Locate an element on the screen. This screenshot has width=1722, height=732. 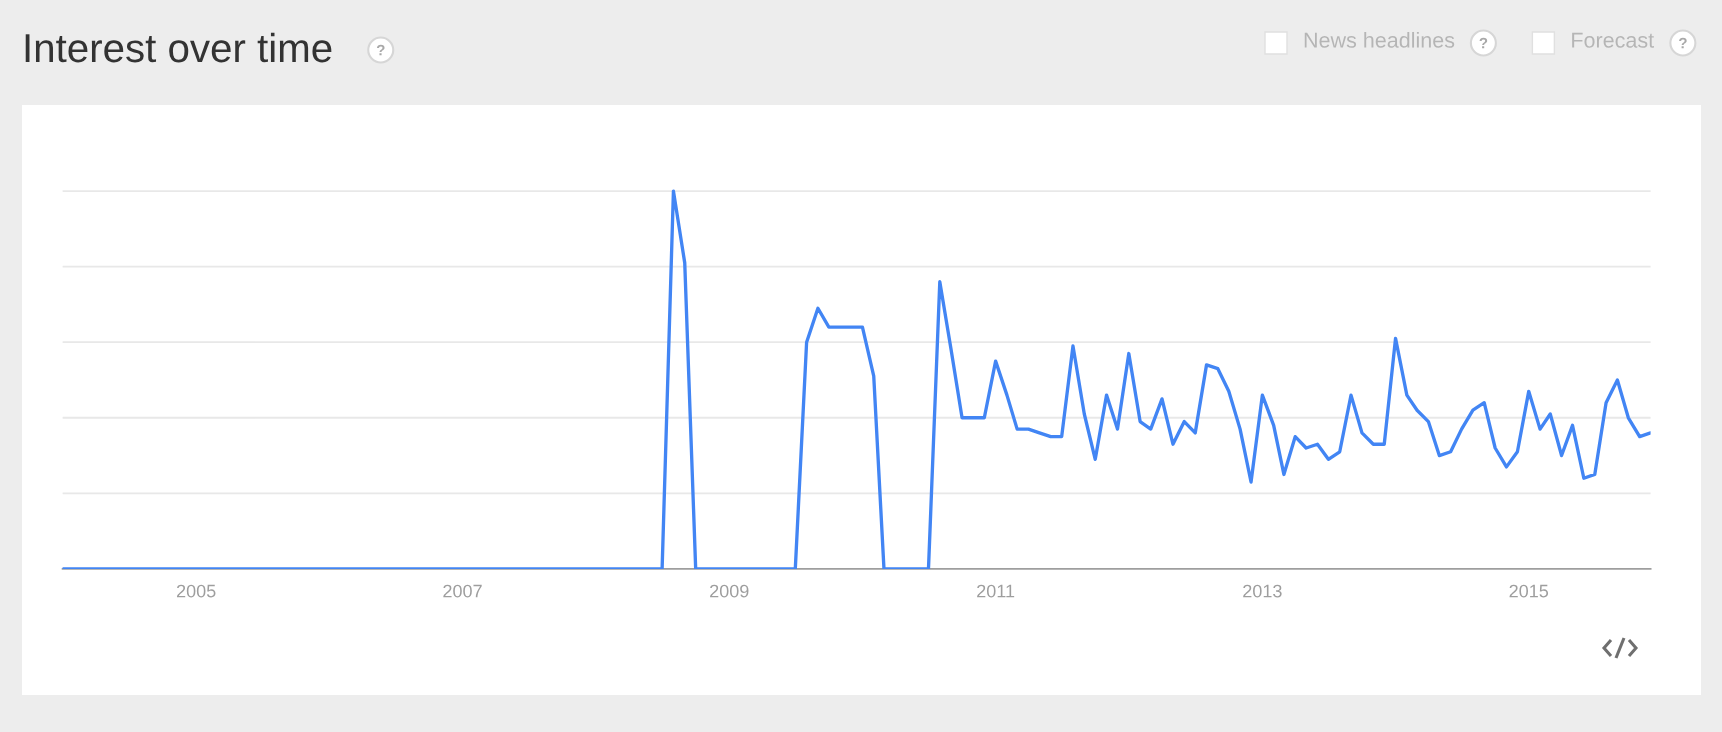
text: Forecast is located at coordinates (1613, 40).